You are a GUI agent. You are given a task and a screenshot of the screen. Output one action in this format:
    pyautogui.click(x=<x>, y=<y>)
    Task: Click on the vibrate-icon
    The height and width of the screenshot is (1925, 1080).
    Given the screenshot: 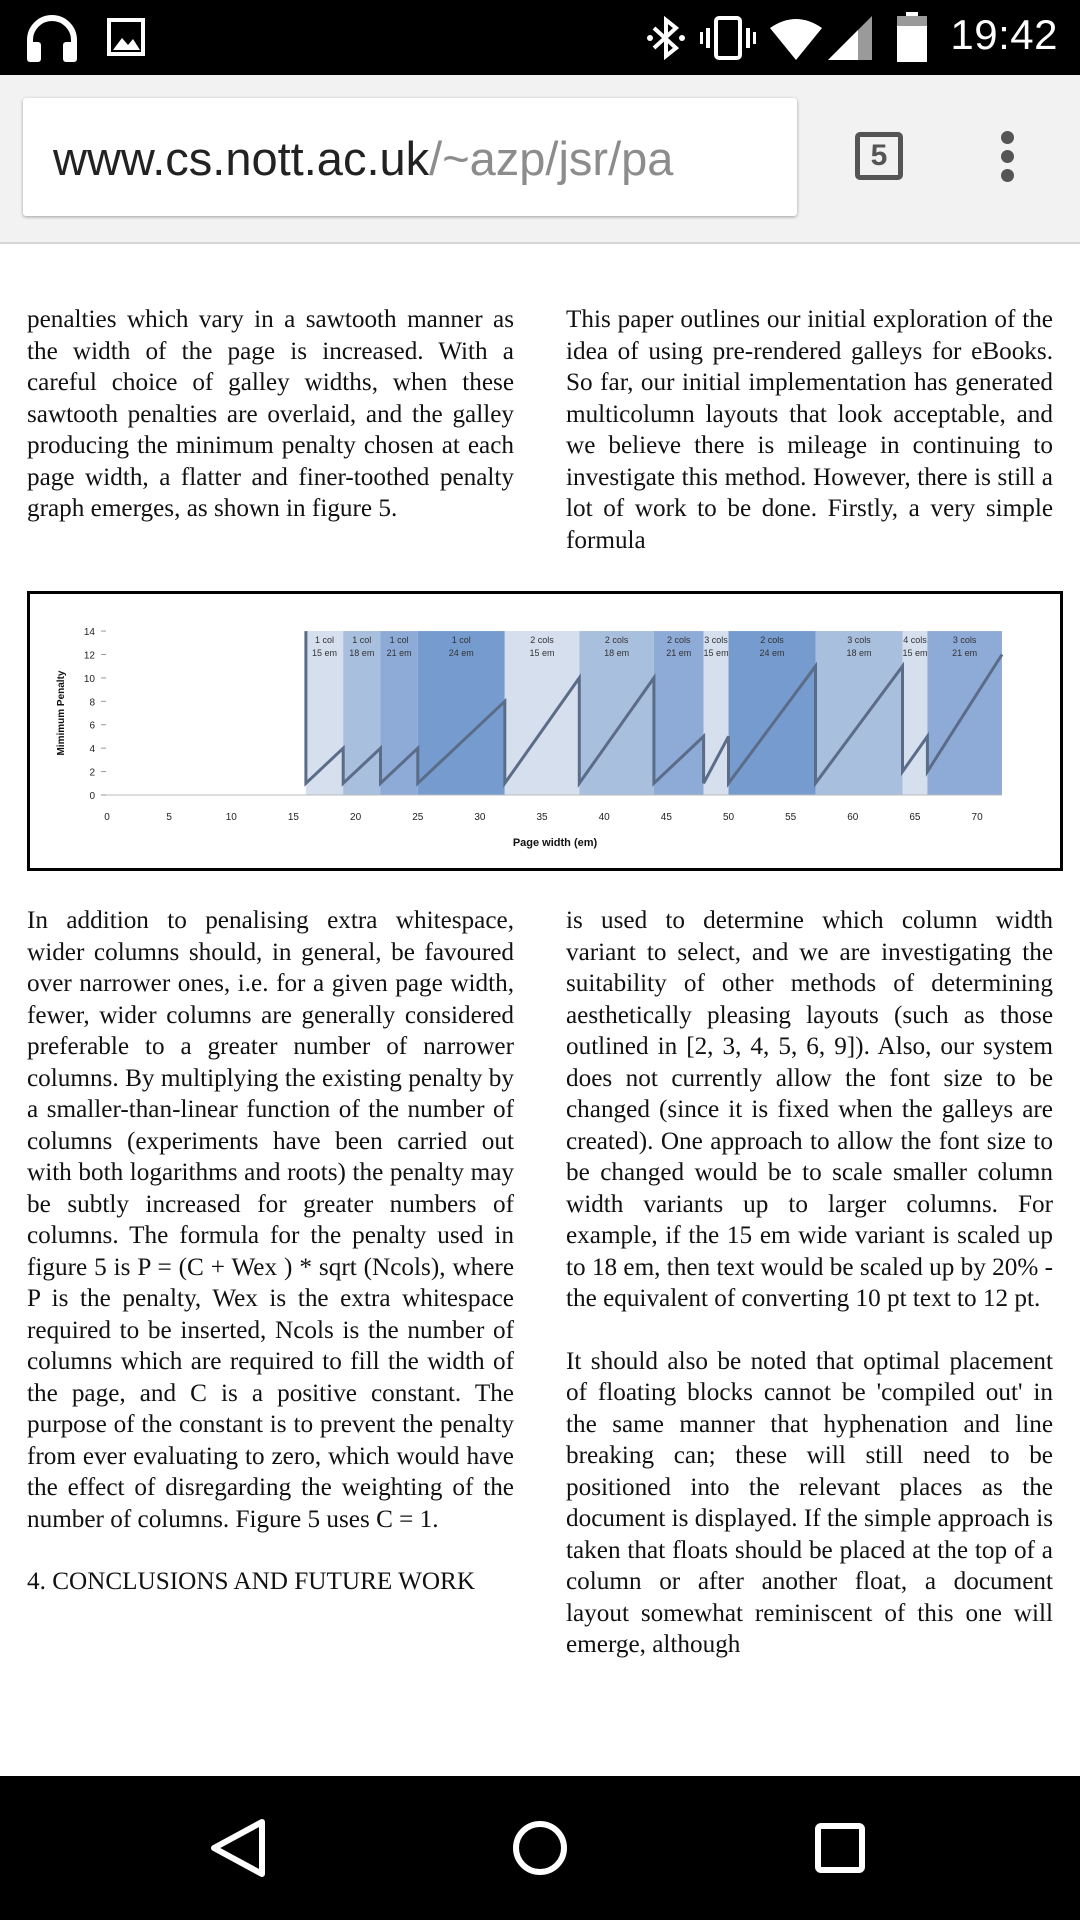 What is the action you would take?
    pyautogui.click(x=728, y=40)
    